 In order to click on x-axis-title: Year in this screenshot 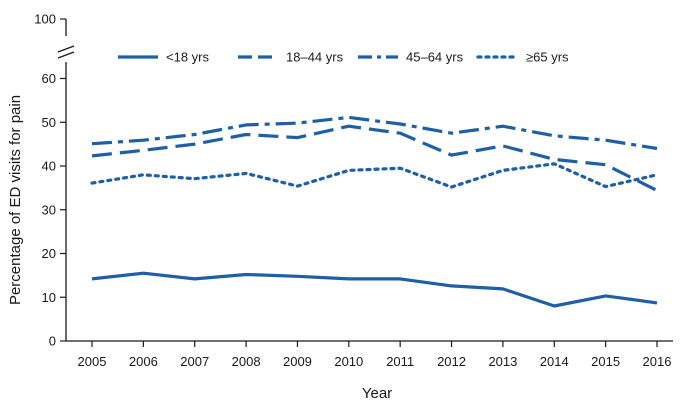, I will do `click(377, 393)`.